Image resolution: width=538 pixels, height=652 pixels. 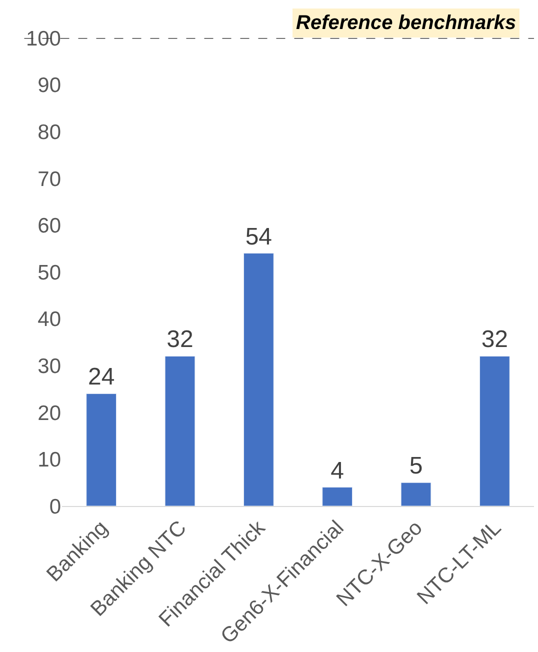 What do you see at coordinates (416, 466) in the screenshot?
I see `data-label: 5` at bounding box center [416, 466].